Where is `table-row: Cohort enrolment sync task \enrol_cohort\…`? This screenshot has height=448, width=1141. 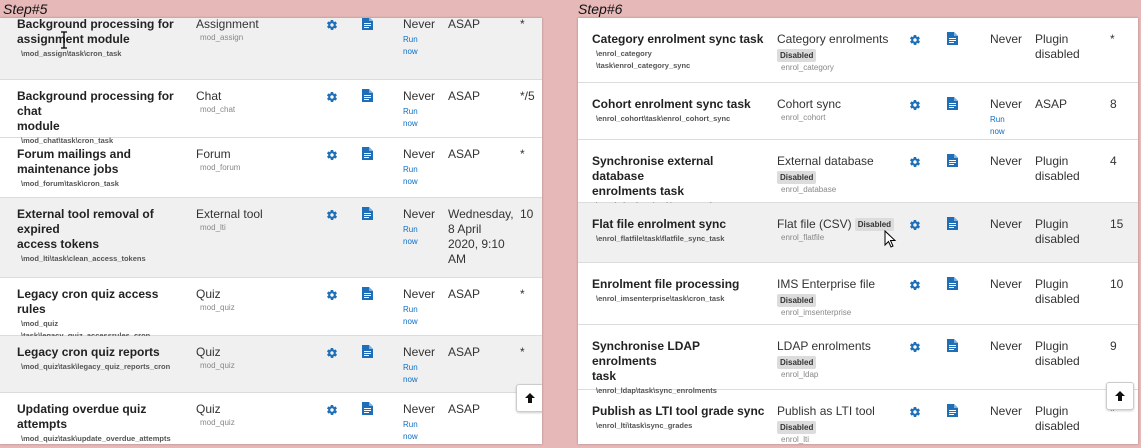 table-row: Cohort enrolment sync task \enrol_cohort\… is located at coordinates (858, 111).